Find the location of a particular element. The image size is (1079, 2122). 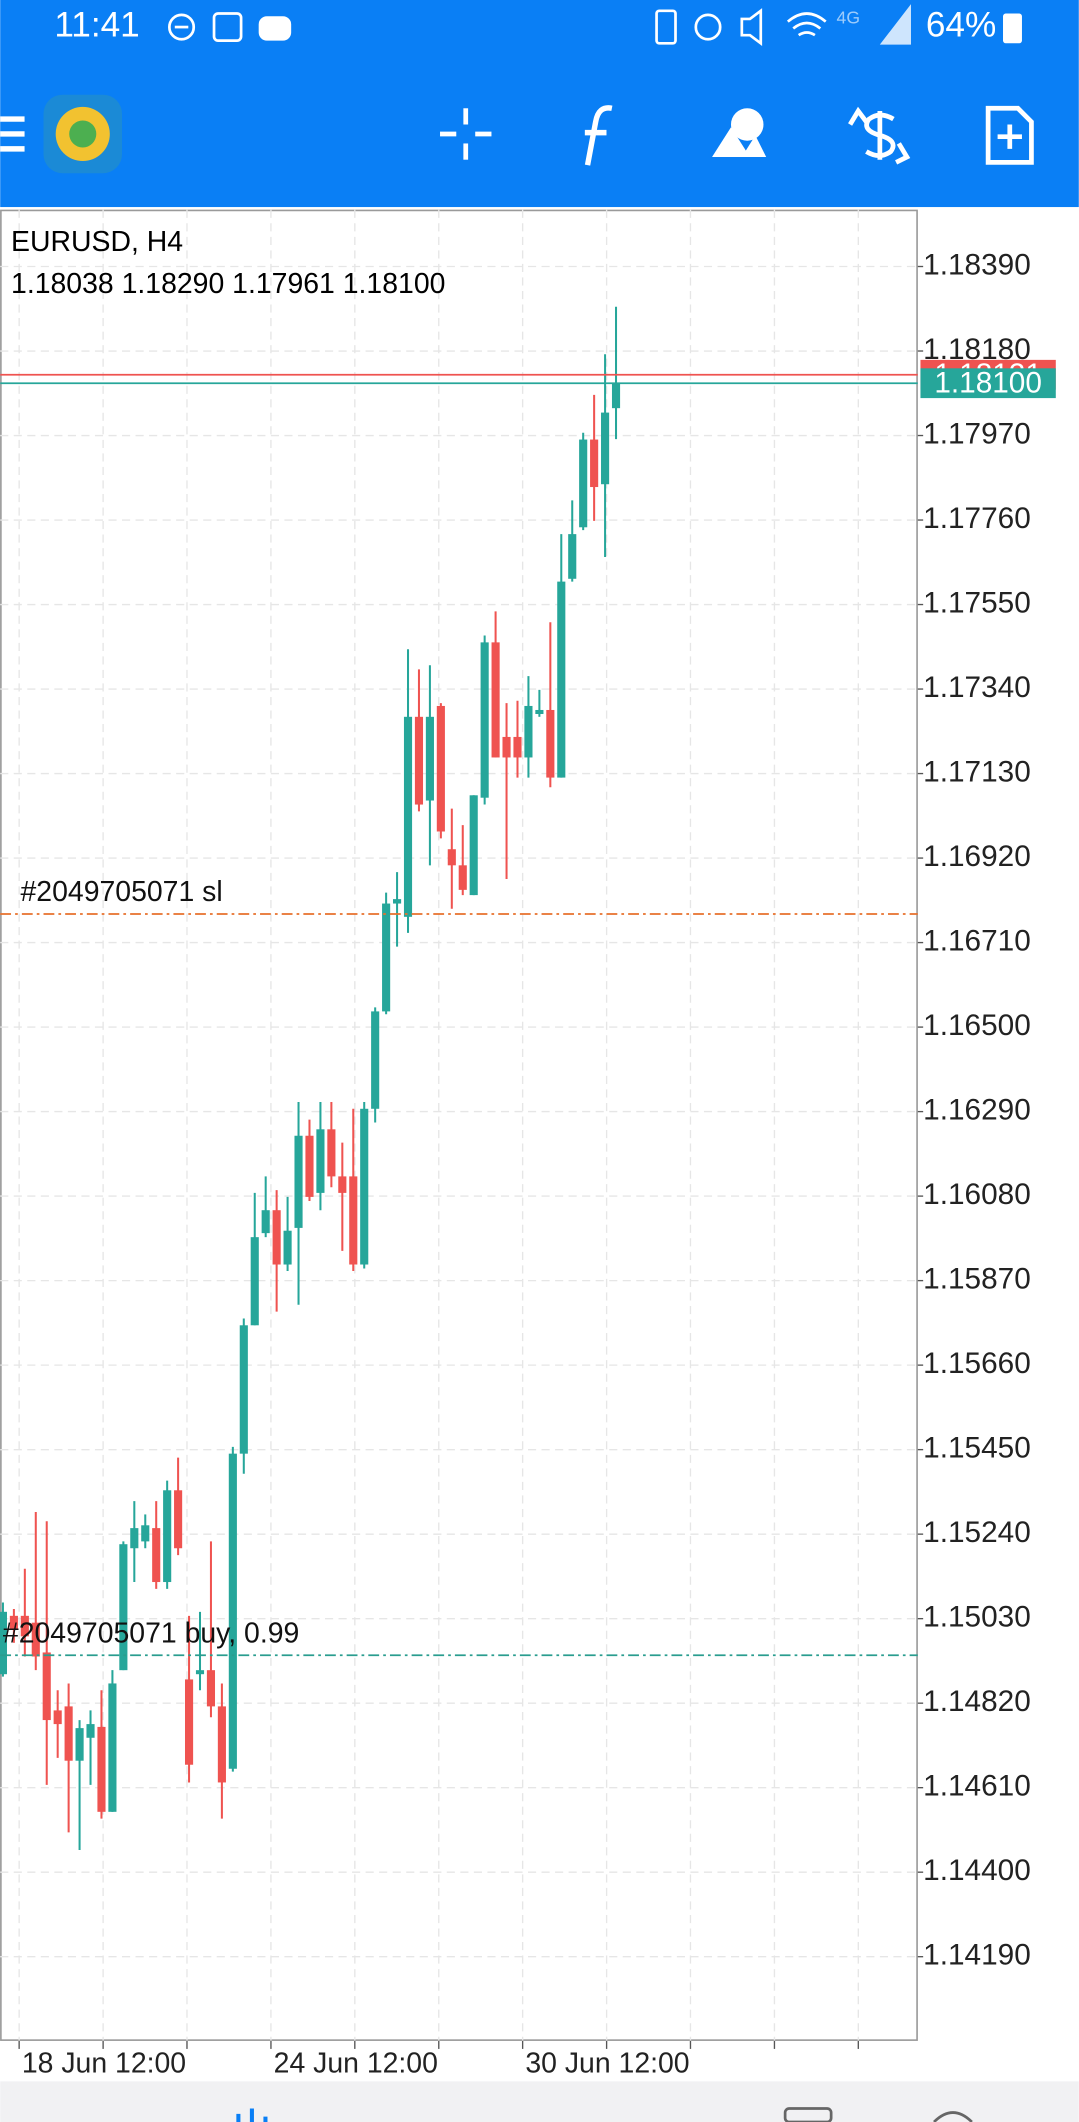

y-tick-label: 1.16080 is located at coordinates (977, 1194).